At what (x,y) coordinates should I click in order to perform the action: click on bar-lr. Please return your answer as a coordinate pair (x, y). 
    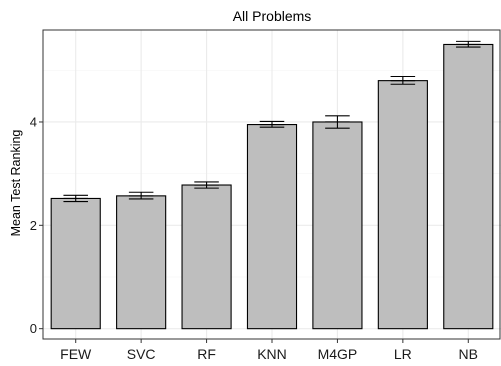
    Looking at the image, I should click on (402, 205).